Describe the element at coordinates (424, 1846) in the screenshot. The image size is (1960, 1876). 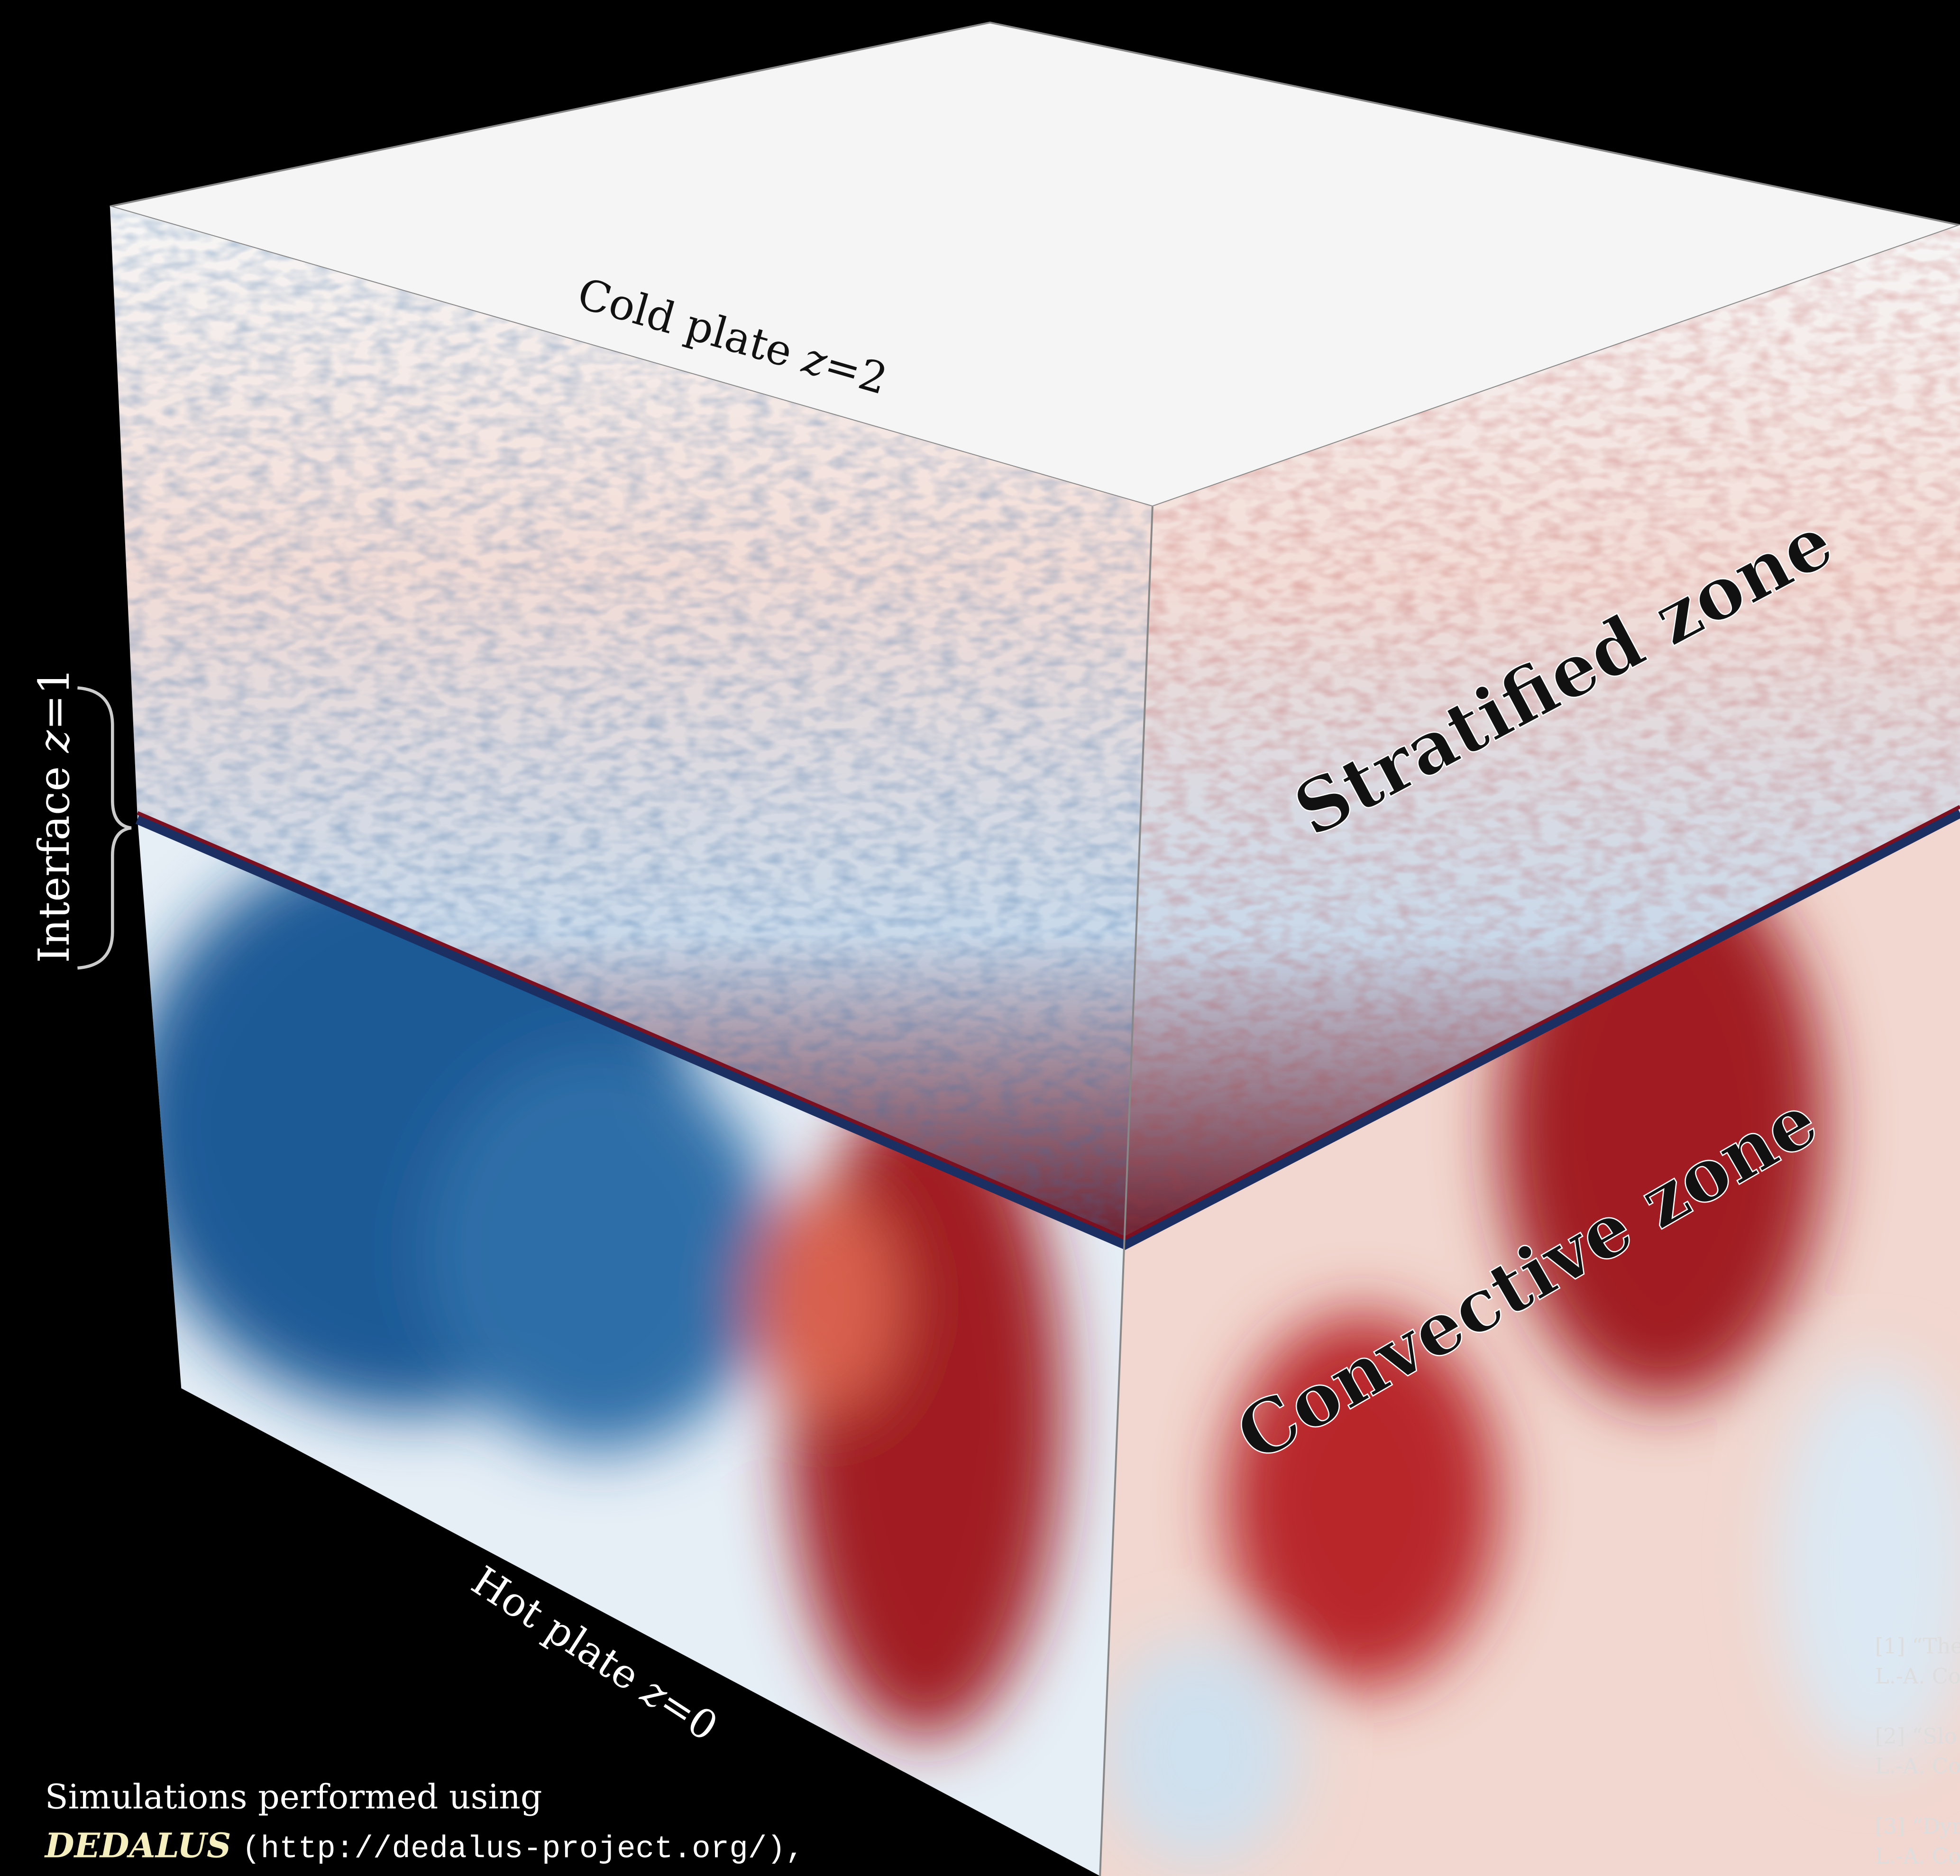
I see `credit-line: DEDALUS (http://dedalus-project.org/),` at that location.